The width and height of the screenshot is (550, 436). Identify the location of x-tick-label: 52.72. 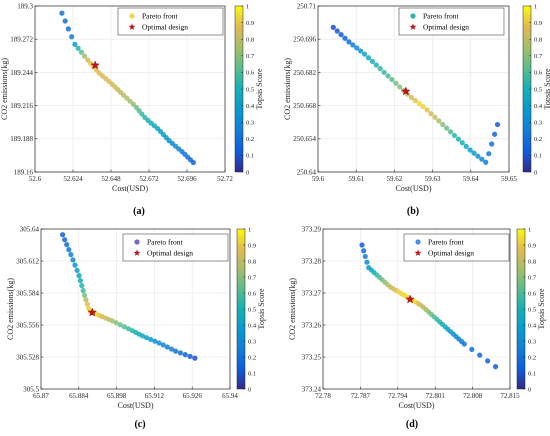
(225, 179).